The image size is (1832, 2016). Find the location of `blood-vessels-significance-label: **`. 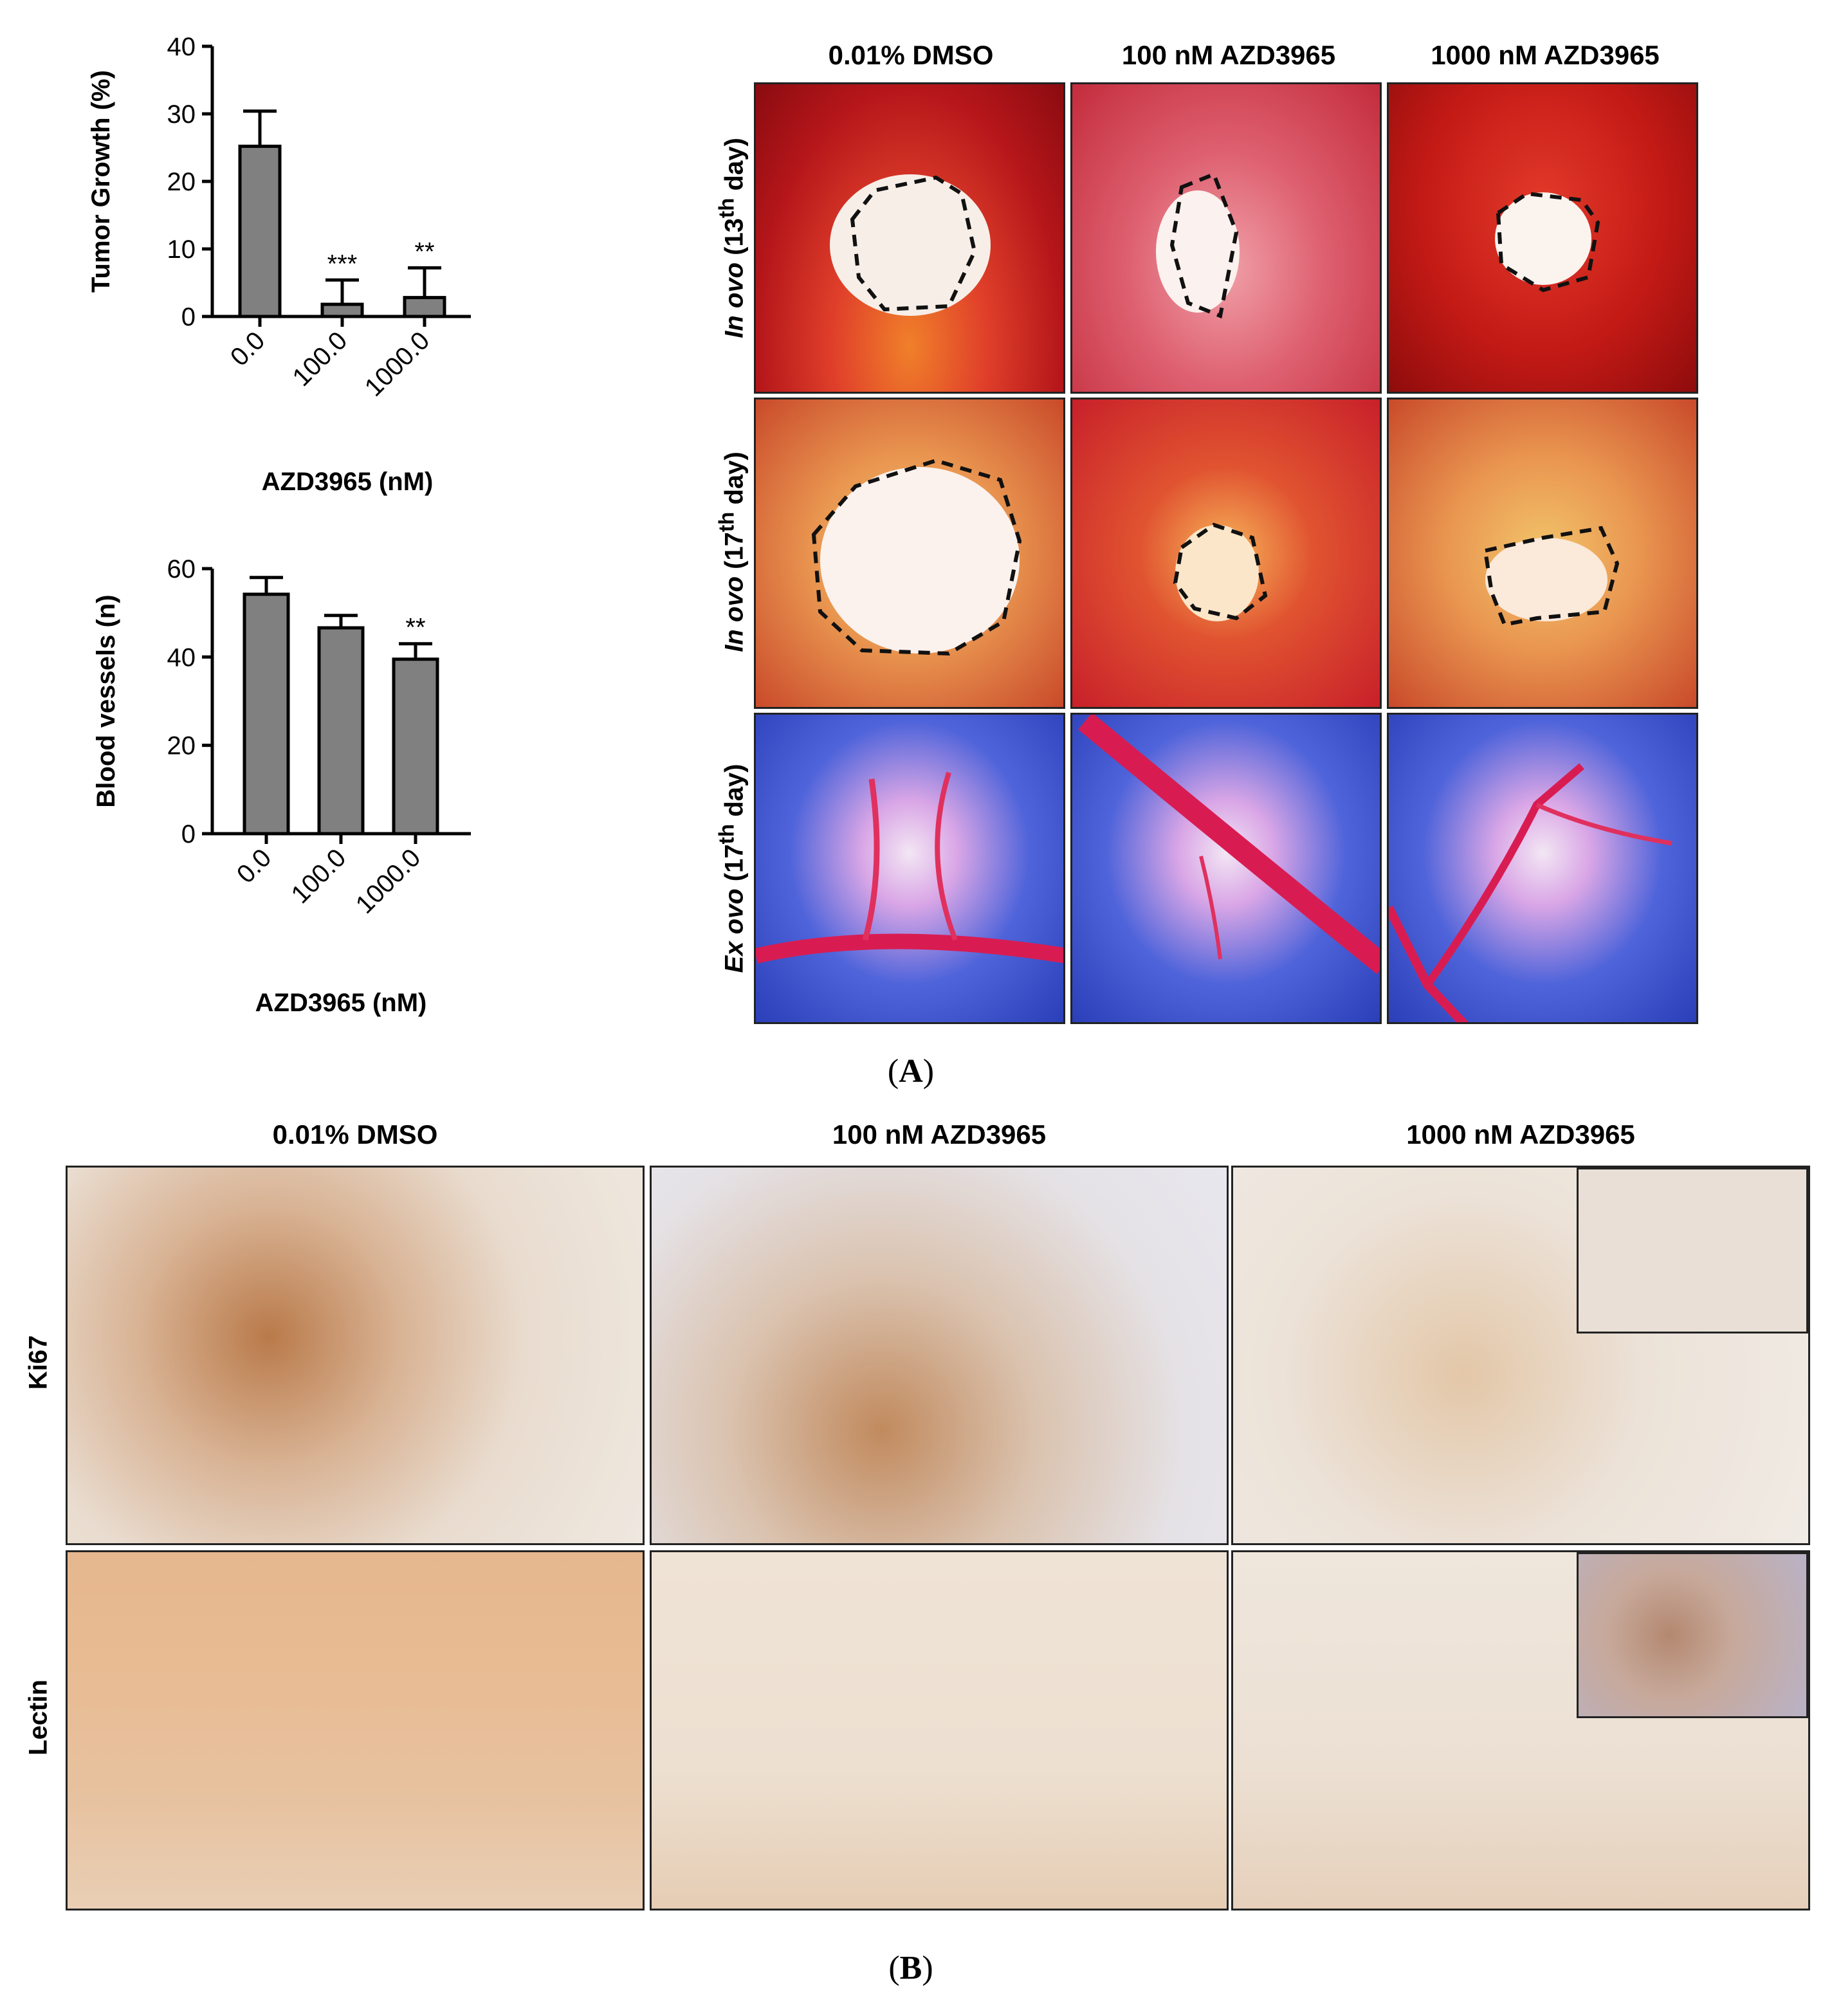

blood-vessels-significance-label: ** is located at coordinates (415, 628).